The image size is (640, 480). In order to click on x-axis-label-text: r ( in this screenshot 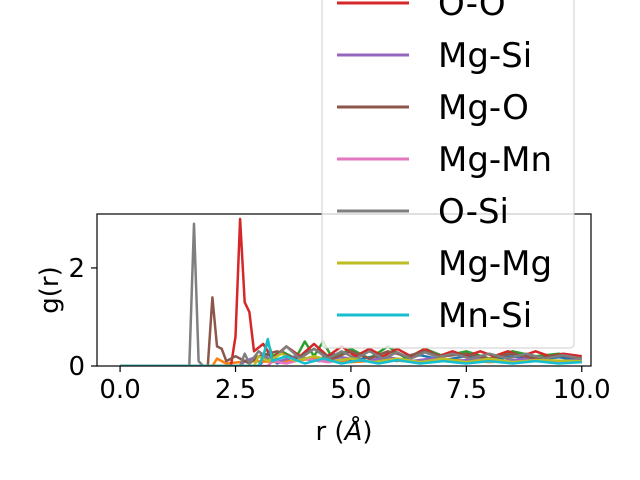, I will do `click(329, 432)`.